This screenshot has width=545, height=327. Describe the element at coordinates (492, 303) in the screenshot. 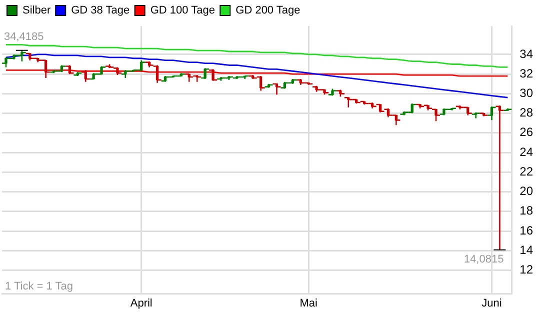

I see `x-tick-label: Juni` at that location.